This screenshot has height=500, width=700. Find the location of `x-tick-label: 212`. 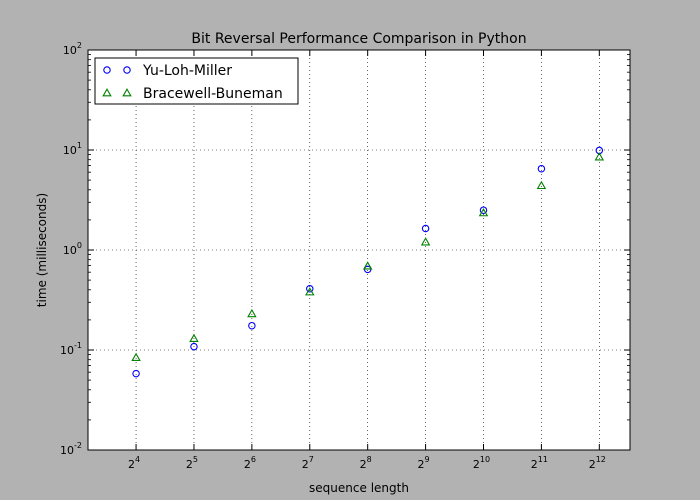

x-tick-label: 212 is located at coordinates (597, 463).